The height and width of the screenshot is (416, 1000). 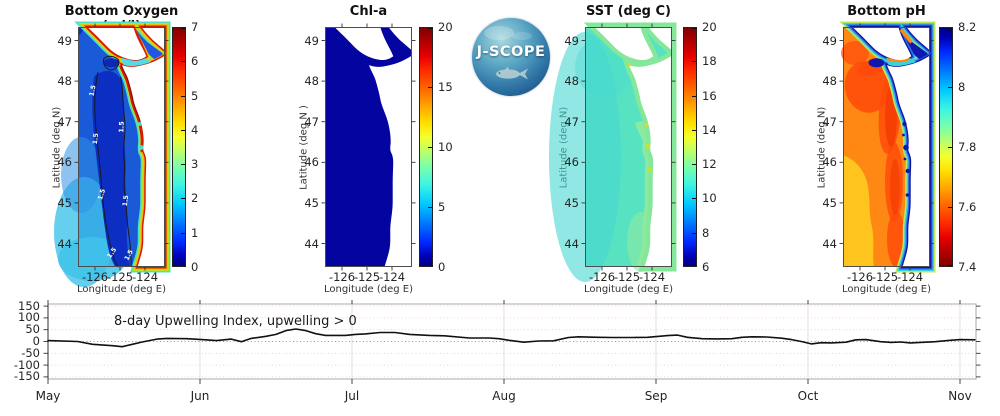 I want to click on contour-1p5-inner, so click(x=126, y=172).